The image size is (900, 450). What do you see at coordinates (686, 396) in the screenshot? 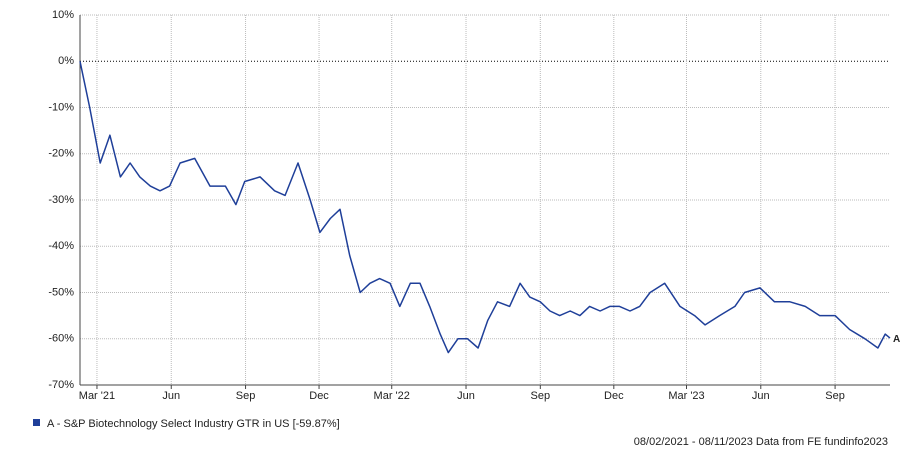
I see `x-tick-label: Mar '23` at bounding box center [686, 396].